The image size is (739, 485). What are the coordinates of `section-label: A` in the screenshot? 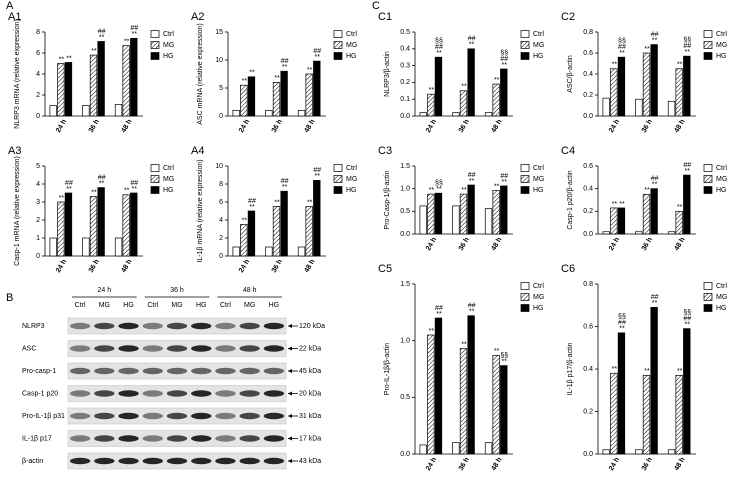 It's located at (10, 6).